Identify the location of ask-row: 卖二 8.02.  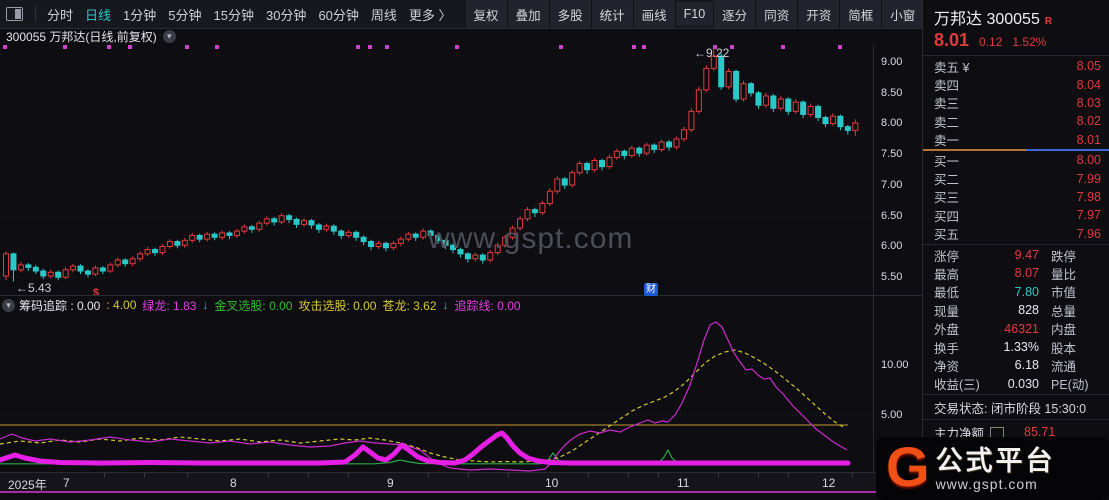
(1016, 121).